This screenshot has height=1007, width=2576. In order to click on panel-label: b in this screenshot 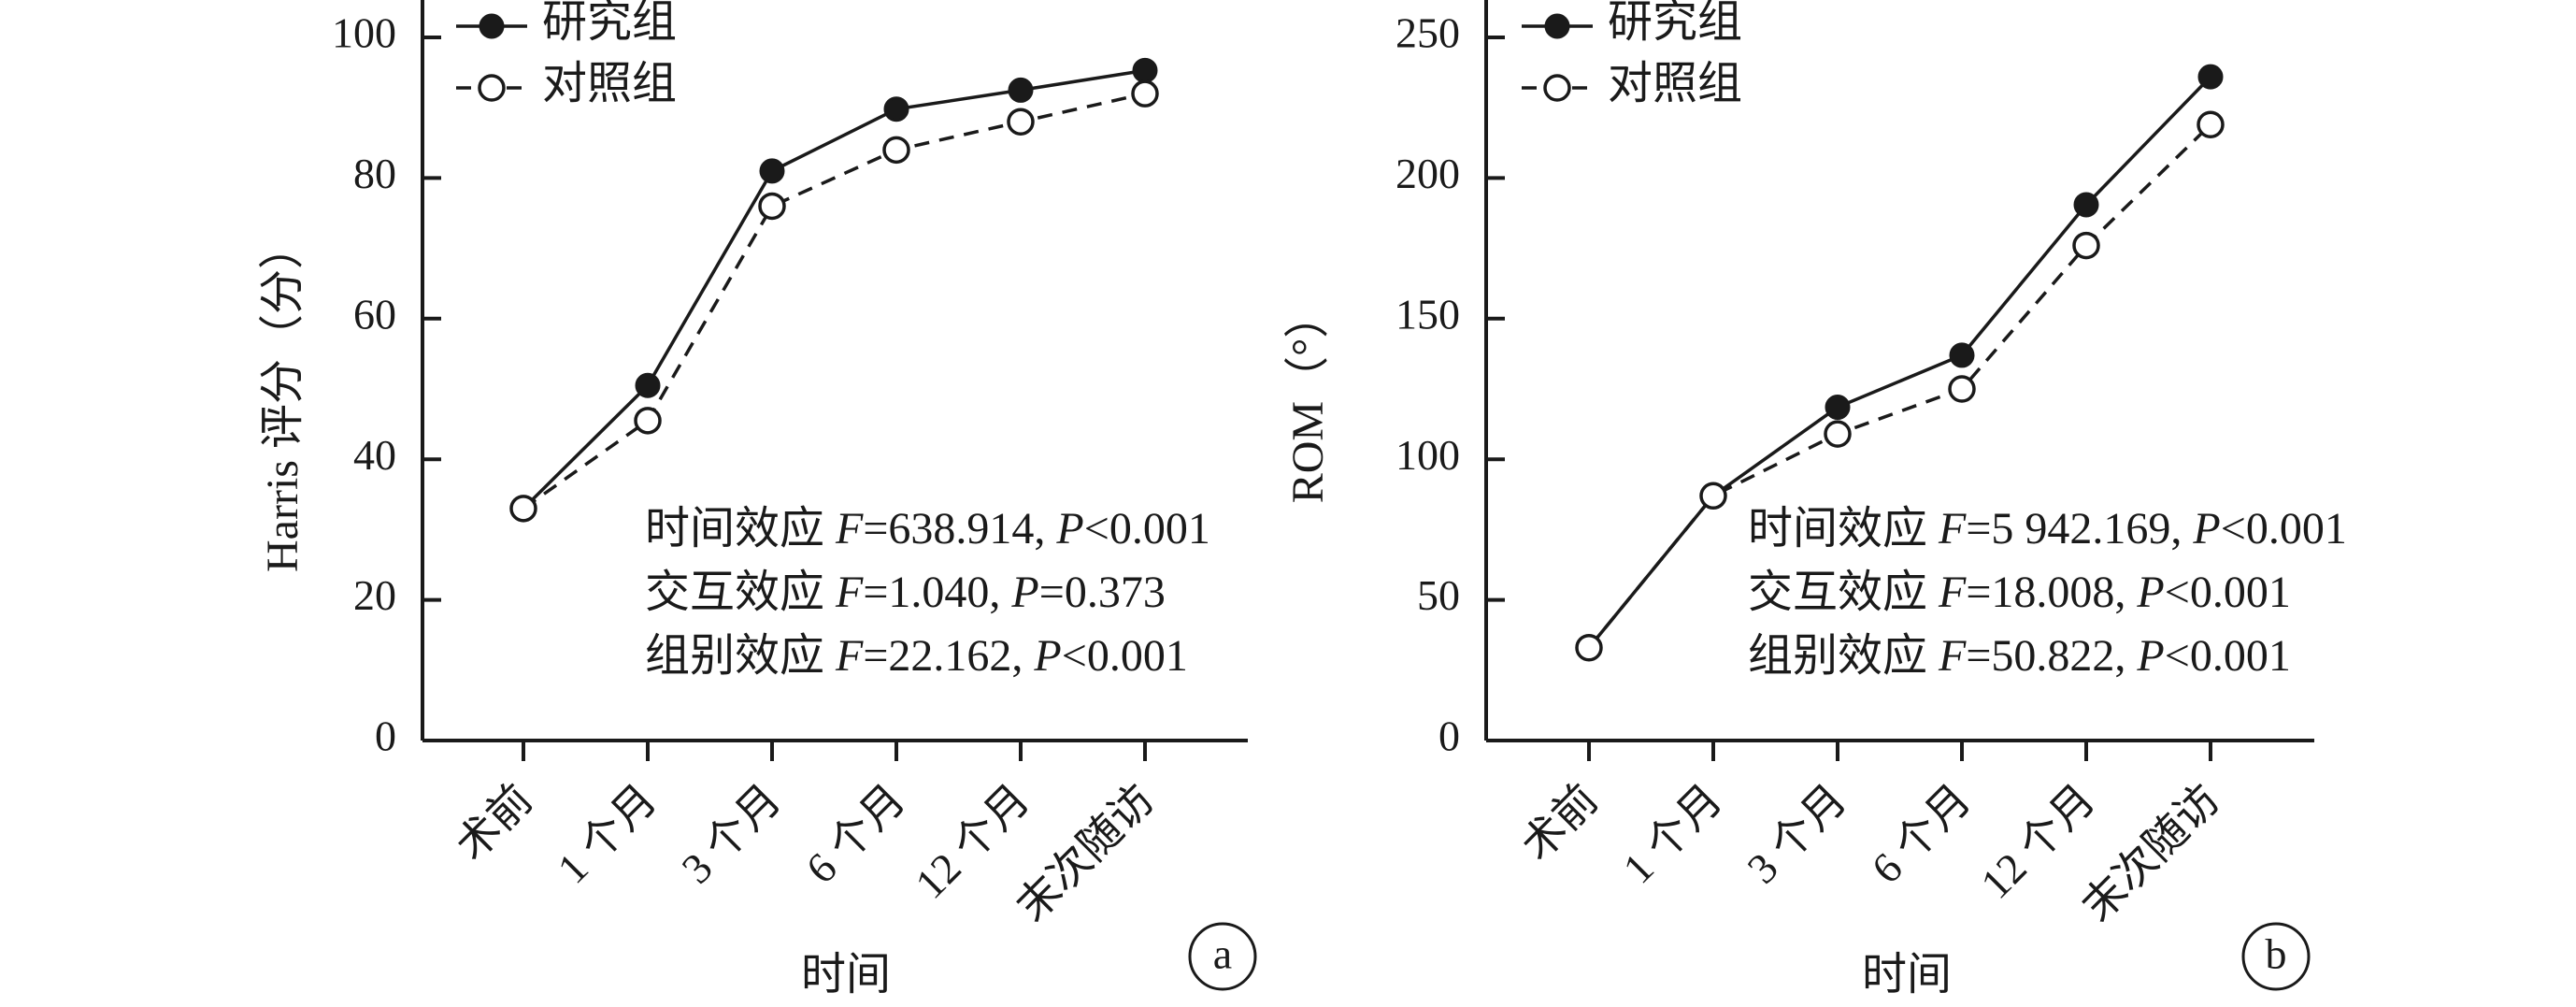, I will do `click(2276, 954)`.